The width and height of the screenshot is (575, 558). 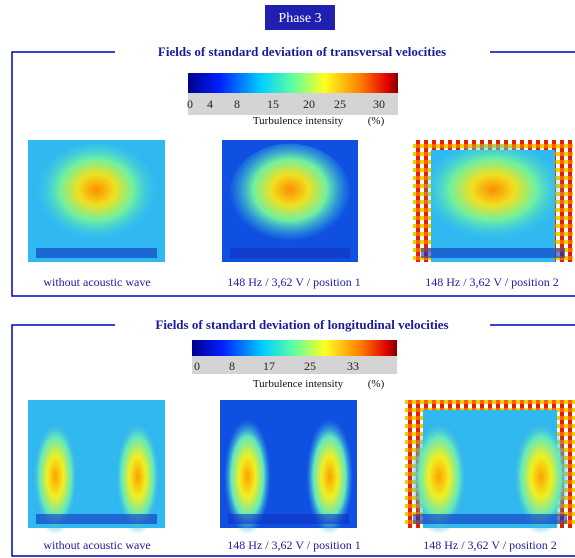 I want to click on colorbar-tick: 4, so click(x=210, y=104).